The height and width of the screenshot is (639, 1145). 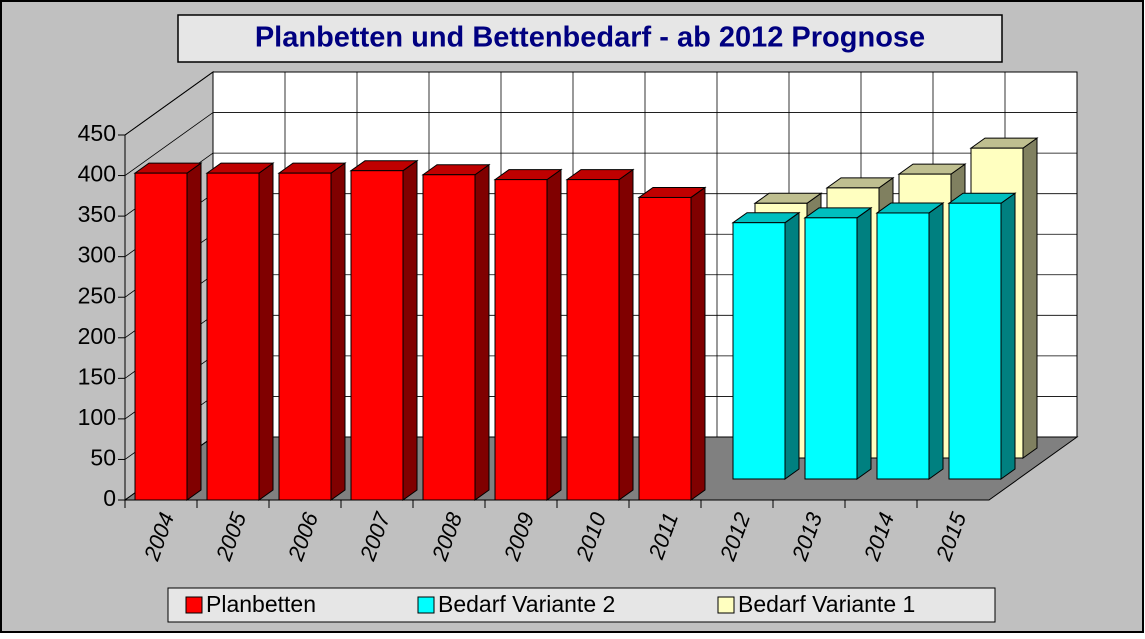 I want to click on y-tick-label: 450, so click(x=97, y=133).